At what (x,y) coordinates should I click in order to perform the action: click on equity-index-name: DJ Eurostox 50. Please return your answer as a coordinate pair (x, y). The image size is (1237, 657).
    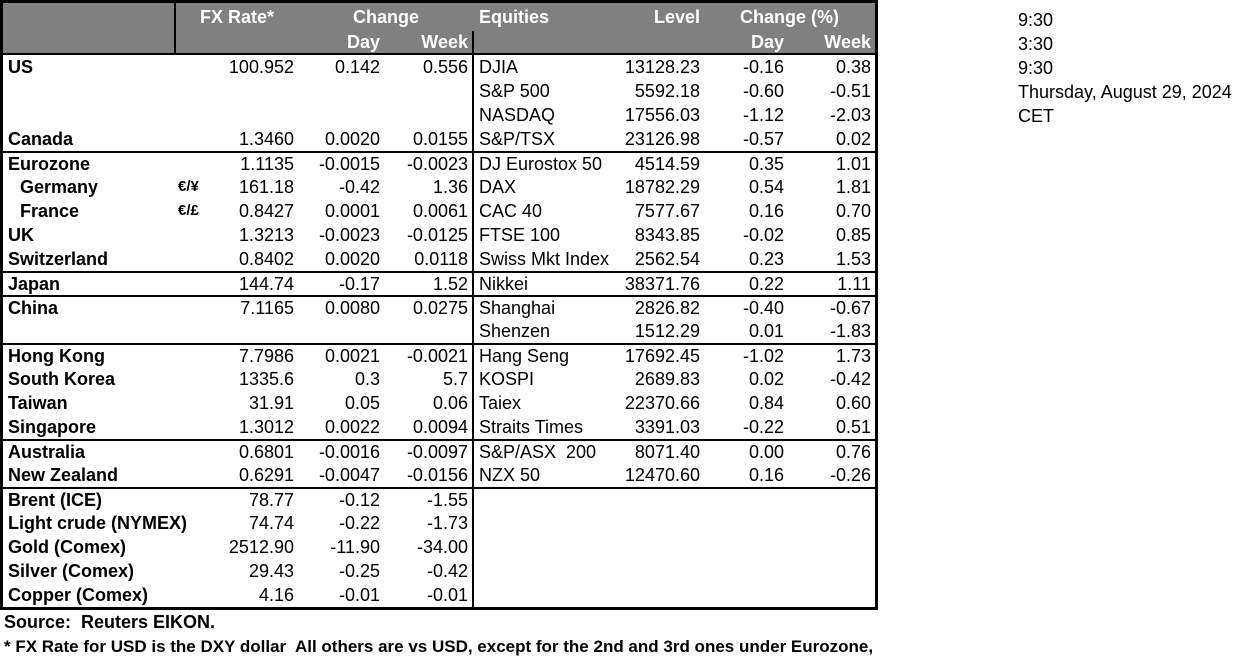
    Looking at the image, I should click on (539, 163).